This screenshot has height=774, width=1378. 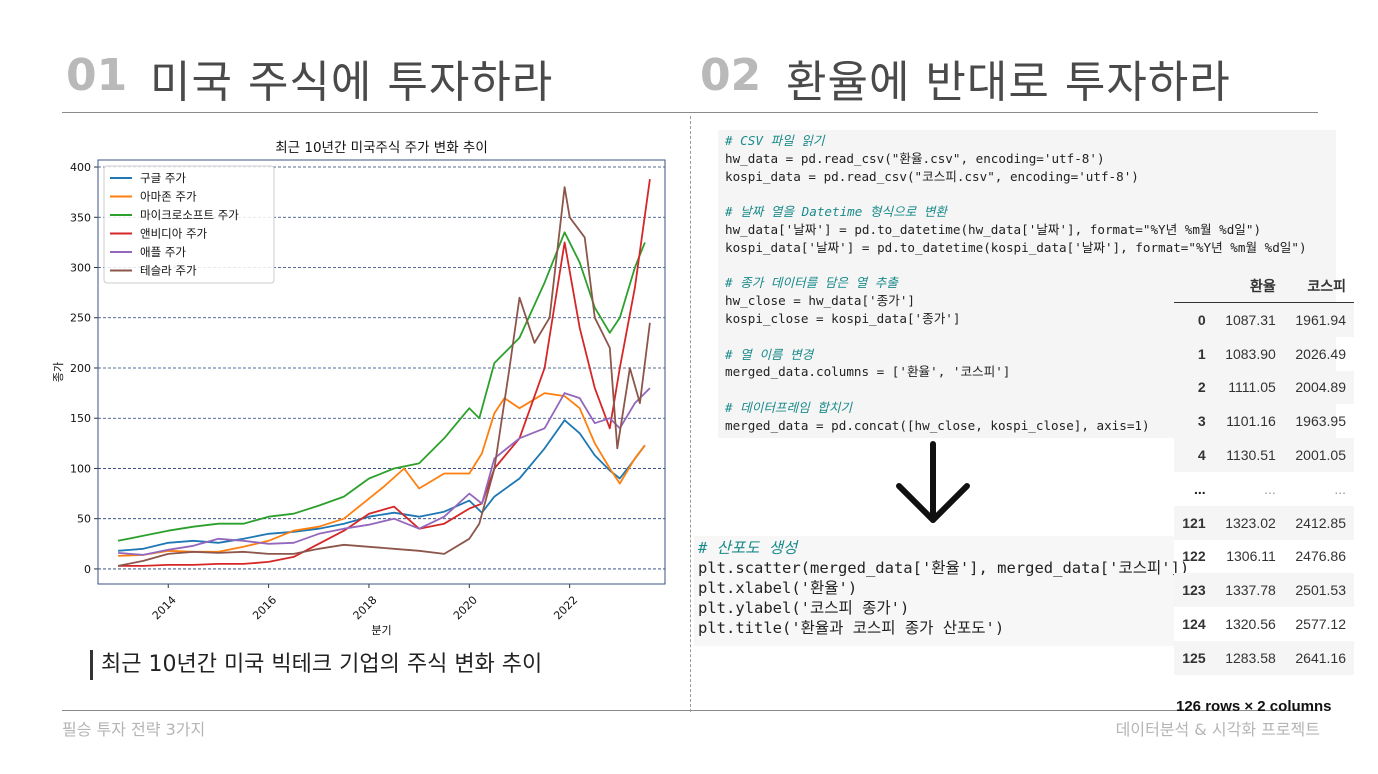 What do you see at coordinates (731, 75) in the screenshot?
I see `section-2-number: 02` at bounding box center [731, 75].